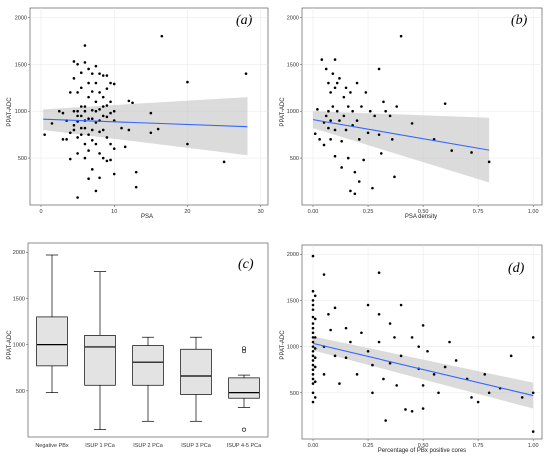  What do you see at coordinates (19, 299) in the screenshot?
I see `panel-c-ytick-label: 1500` at bounding box center [19, 299].